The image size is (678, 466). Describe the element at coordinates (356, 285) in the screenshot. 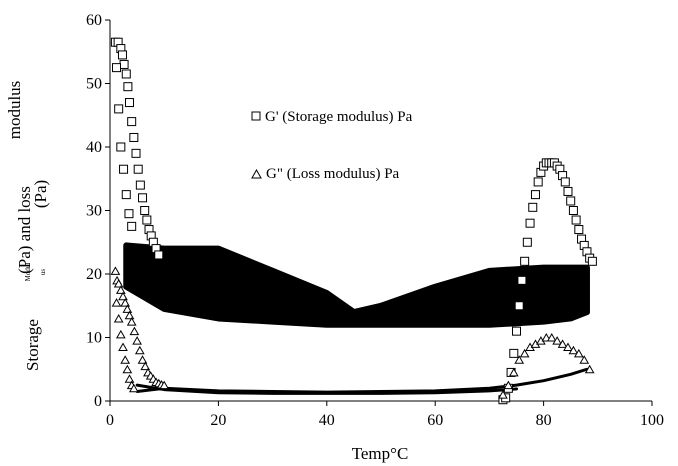

I see `dense-band` at that location.